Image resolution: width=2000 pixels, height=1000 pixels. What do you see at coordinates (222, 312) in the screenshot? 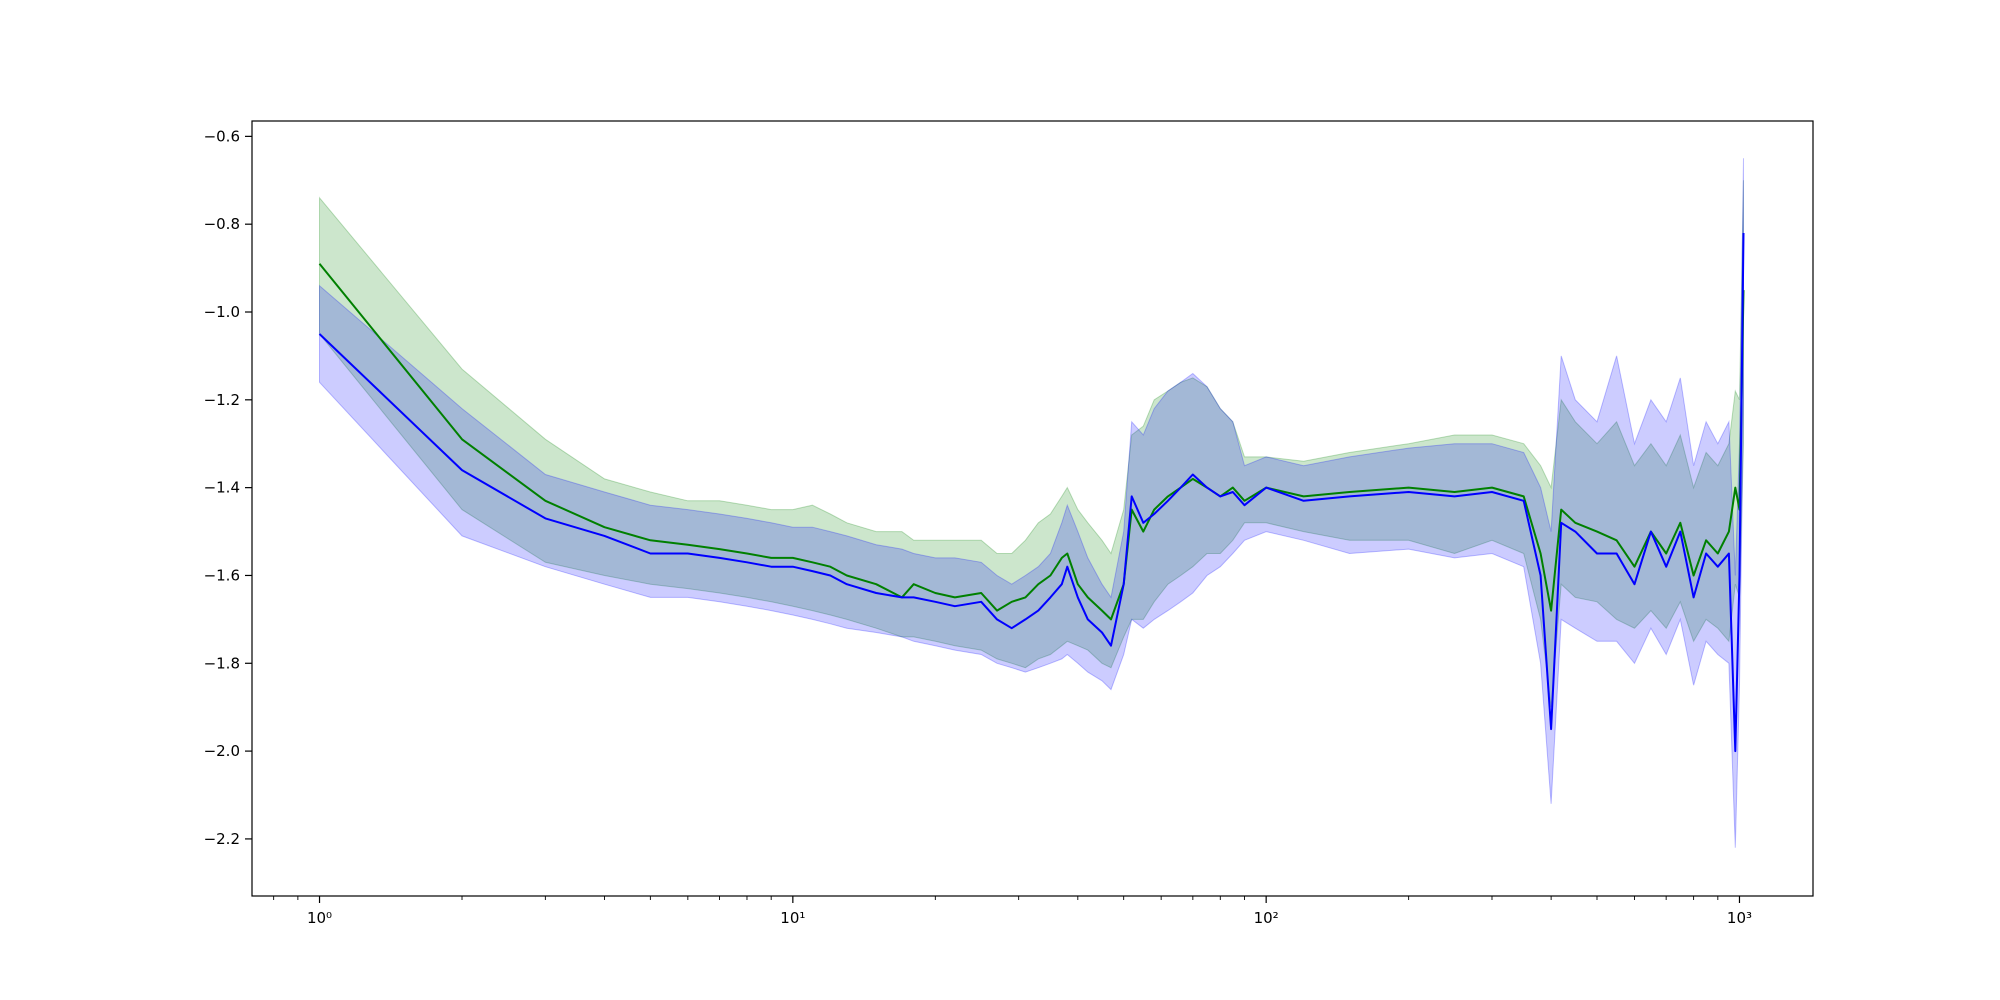
I see `y-tick-label-2: −1.0` at bounding box center [222, 312].